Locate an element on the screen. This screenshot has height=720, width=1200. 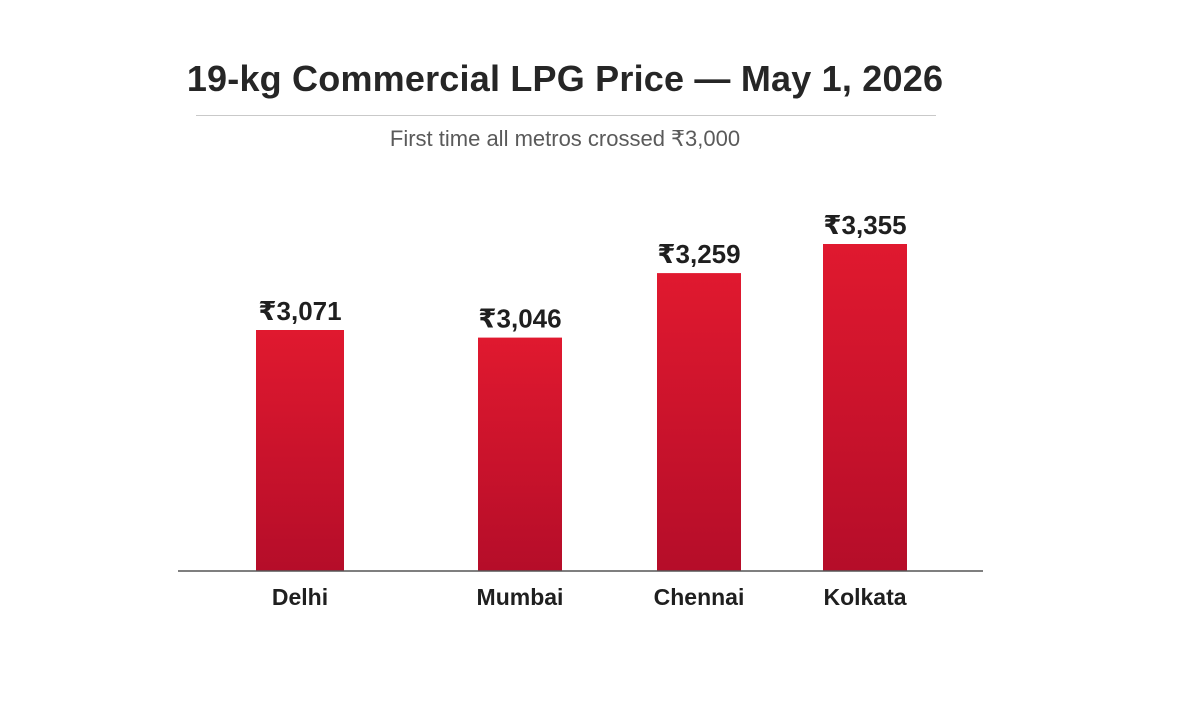
value-label-mumbai: ₹3,046 is located at coordinates (519, 319).